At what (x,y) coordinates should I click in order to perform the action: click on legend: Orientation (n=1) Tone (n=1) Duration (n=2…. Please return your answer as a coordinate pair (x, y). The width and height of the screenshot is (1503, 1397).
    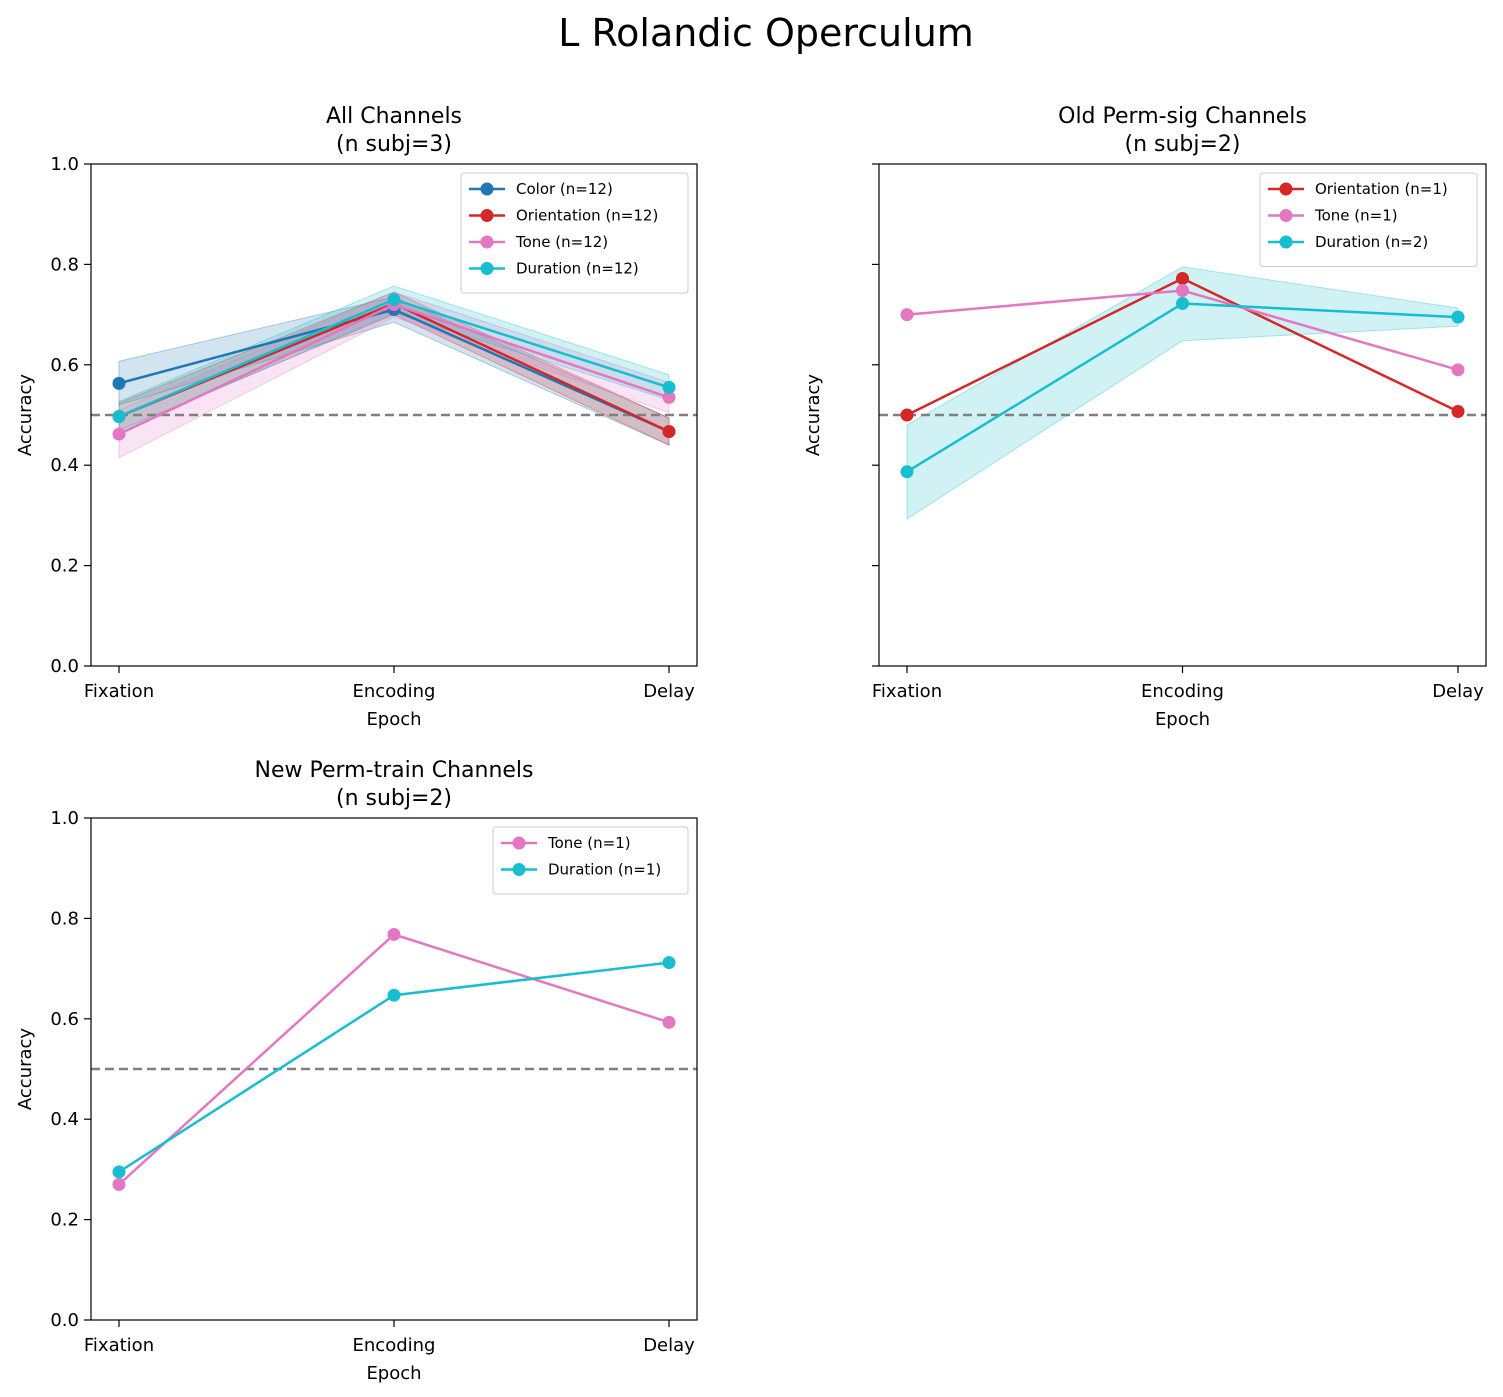
    Looking at the image, I should click on (1368, 219).